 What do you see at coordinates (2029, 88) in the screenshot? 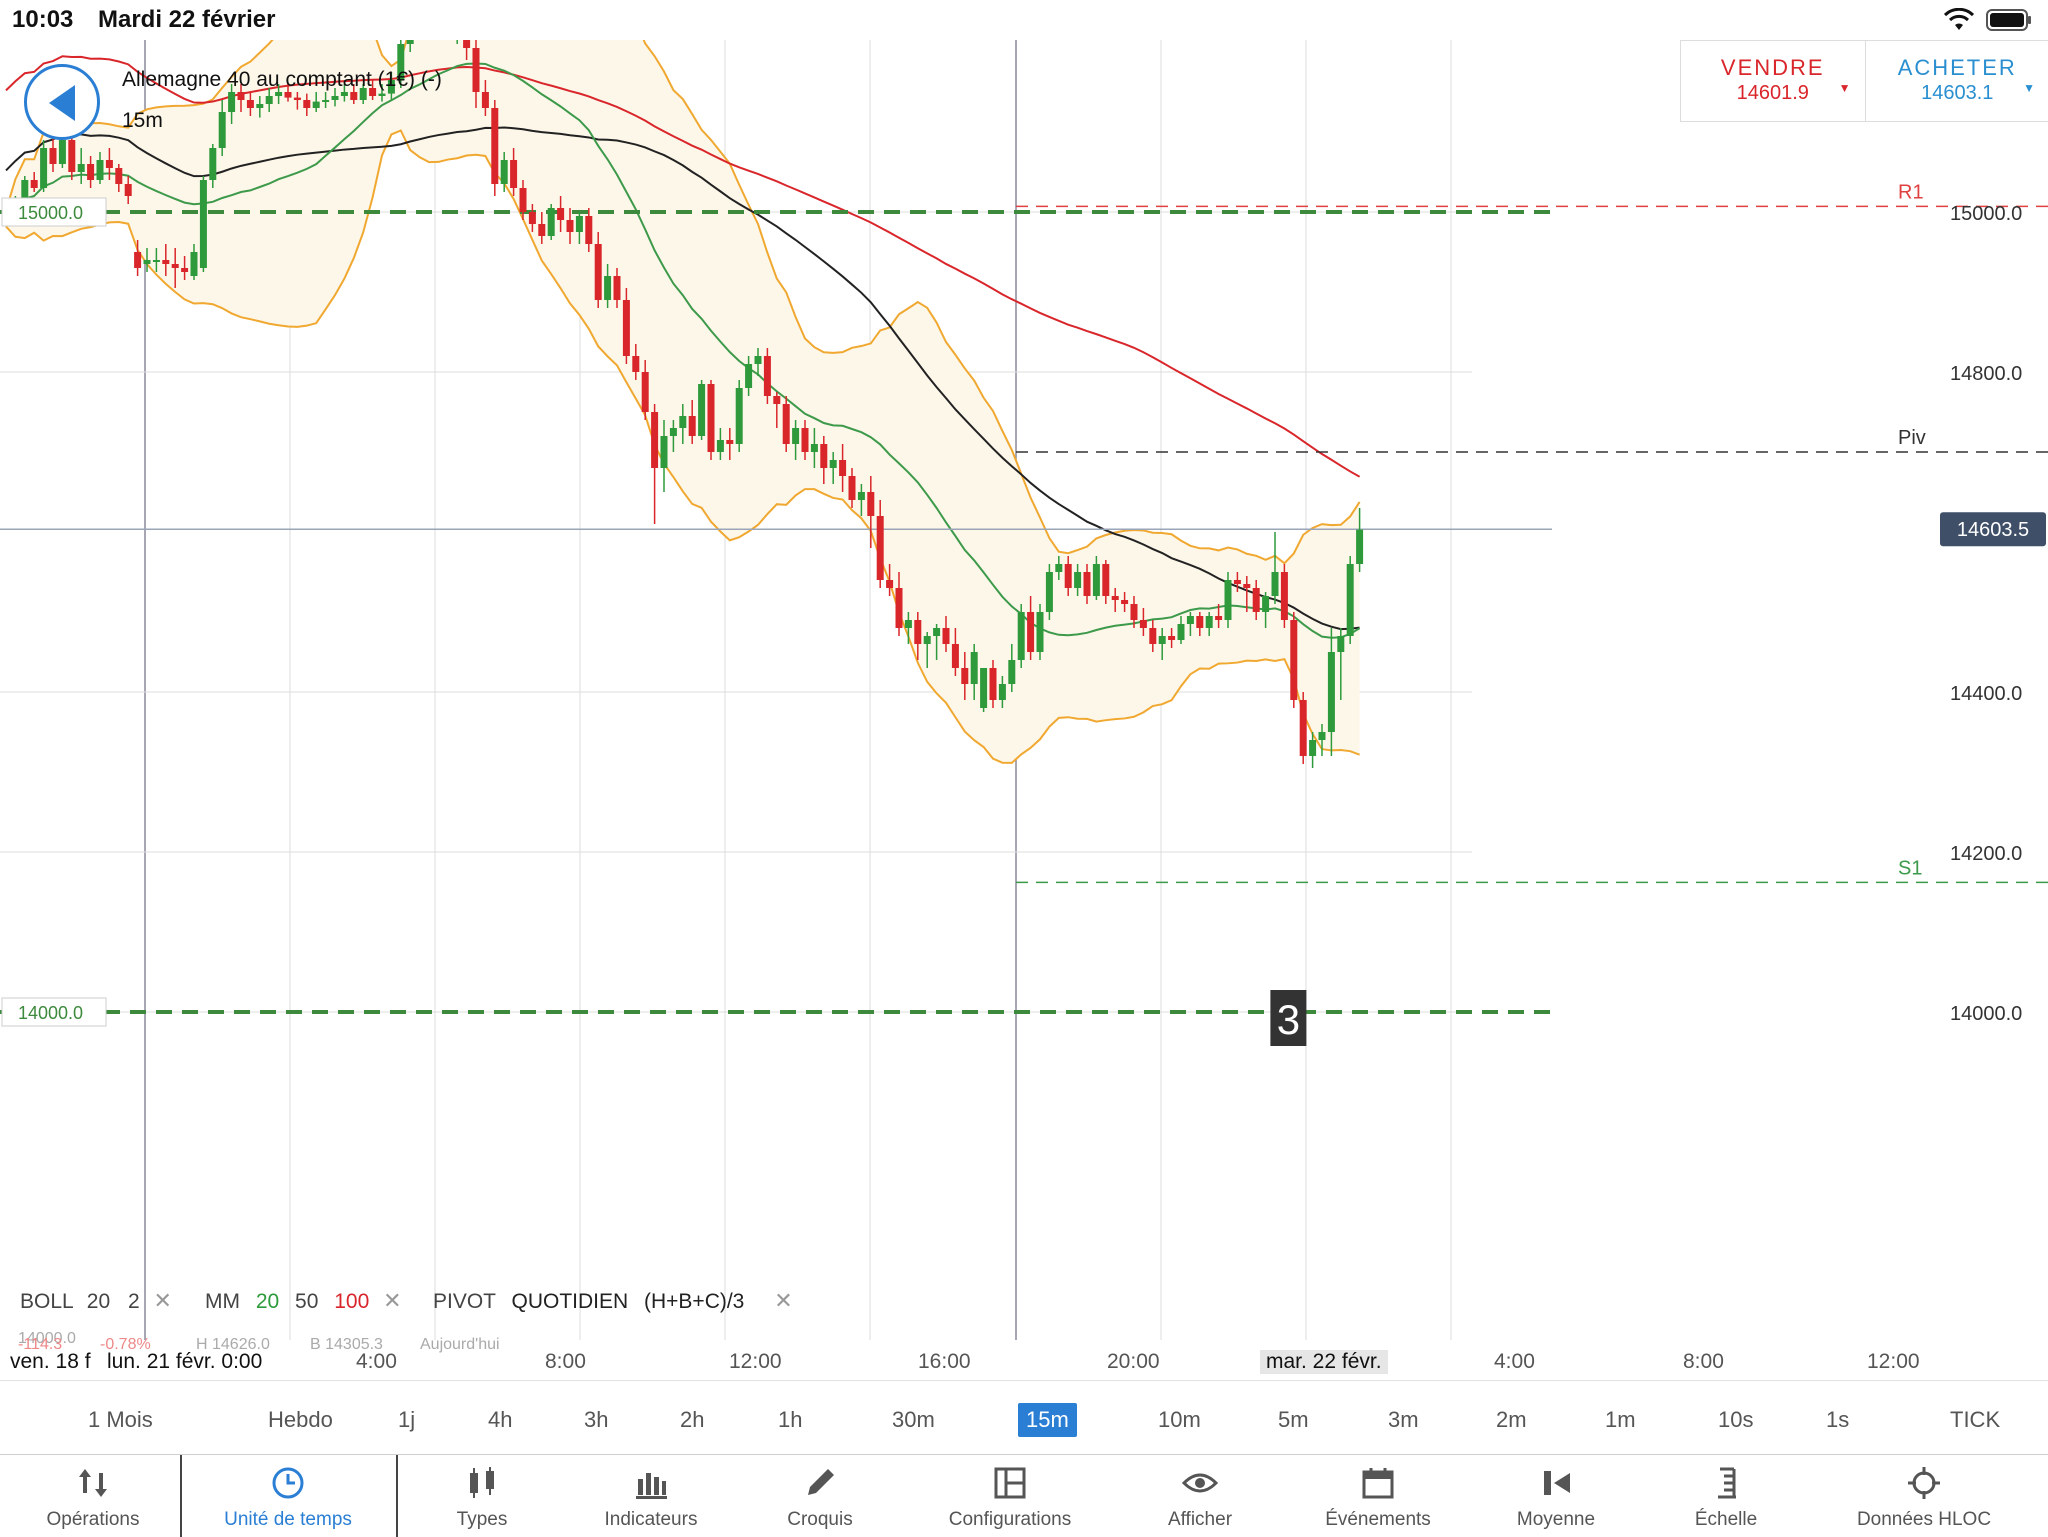
I see `buy-caret-icon: ▼` at bounding box center [2029, 88].